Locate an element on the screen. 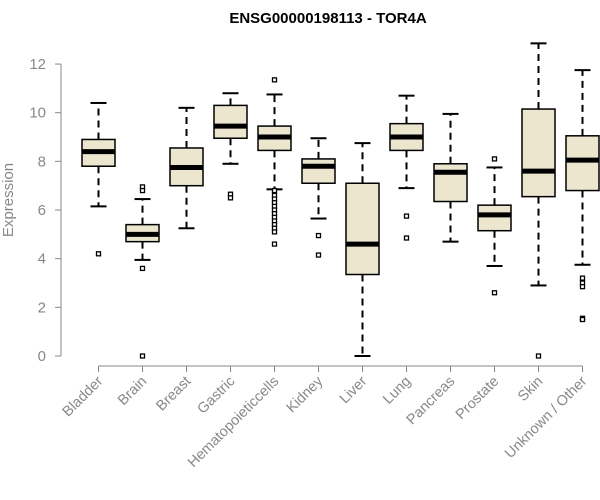  x-tick-label-7: Lung is located at coordinates (397, 391).